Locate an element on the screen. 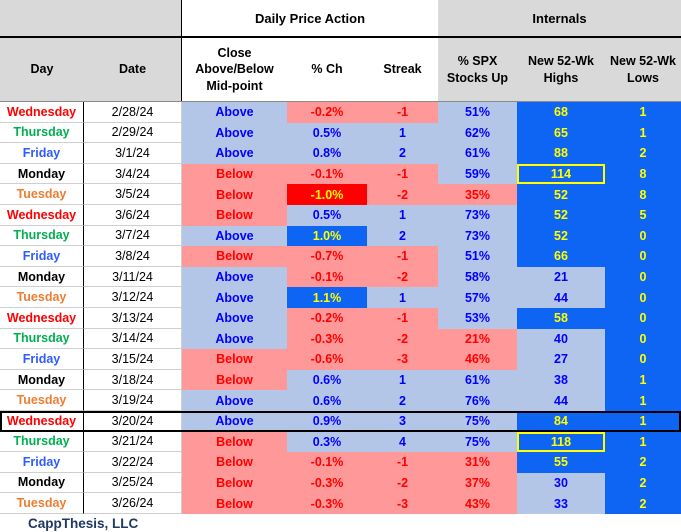 This screenshot has height=532, width=681. pct-change-cell: -0.7% is located at coordinates (327, 256).